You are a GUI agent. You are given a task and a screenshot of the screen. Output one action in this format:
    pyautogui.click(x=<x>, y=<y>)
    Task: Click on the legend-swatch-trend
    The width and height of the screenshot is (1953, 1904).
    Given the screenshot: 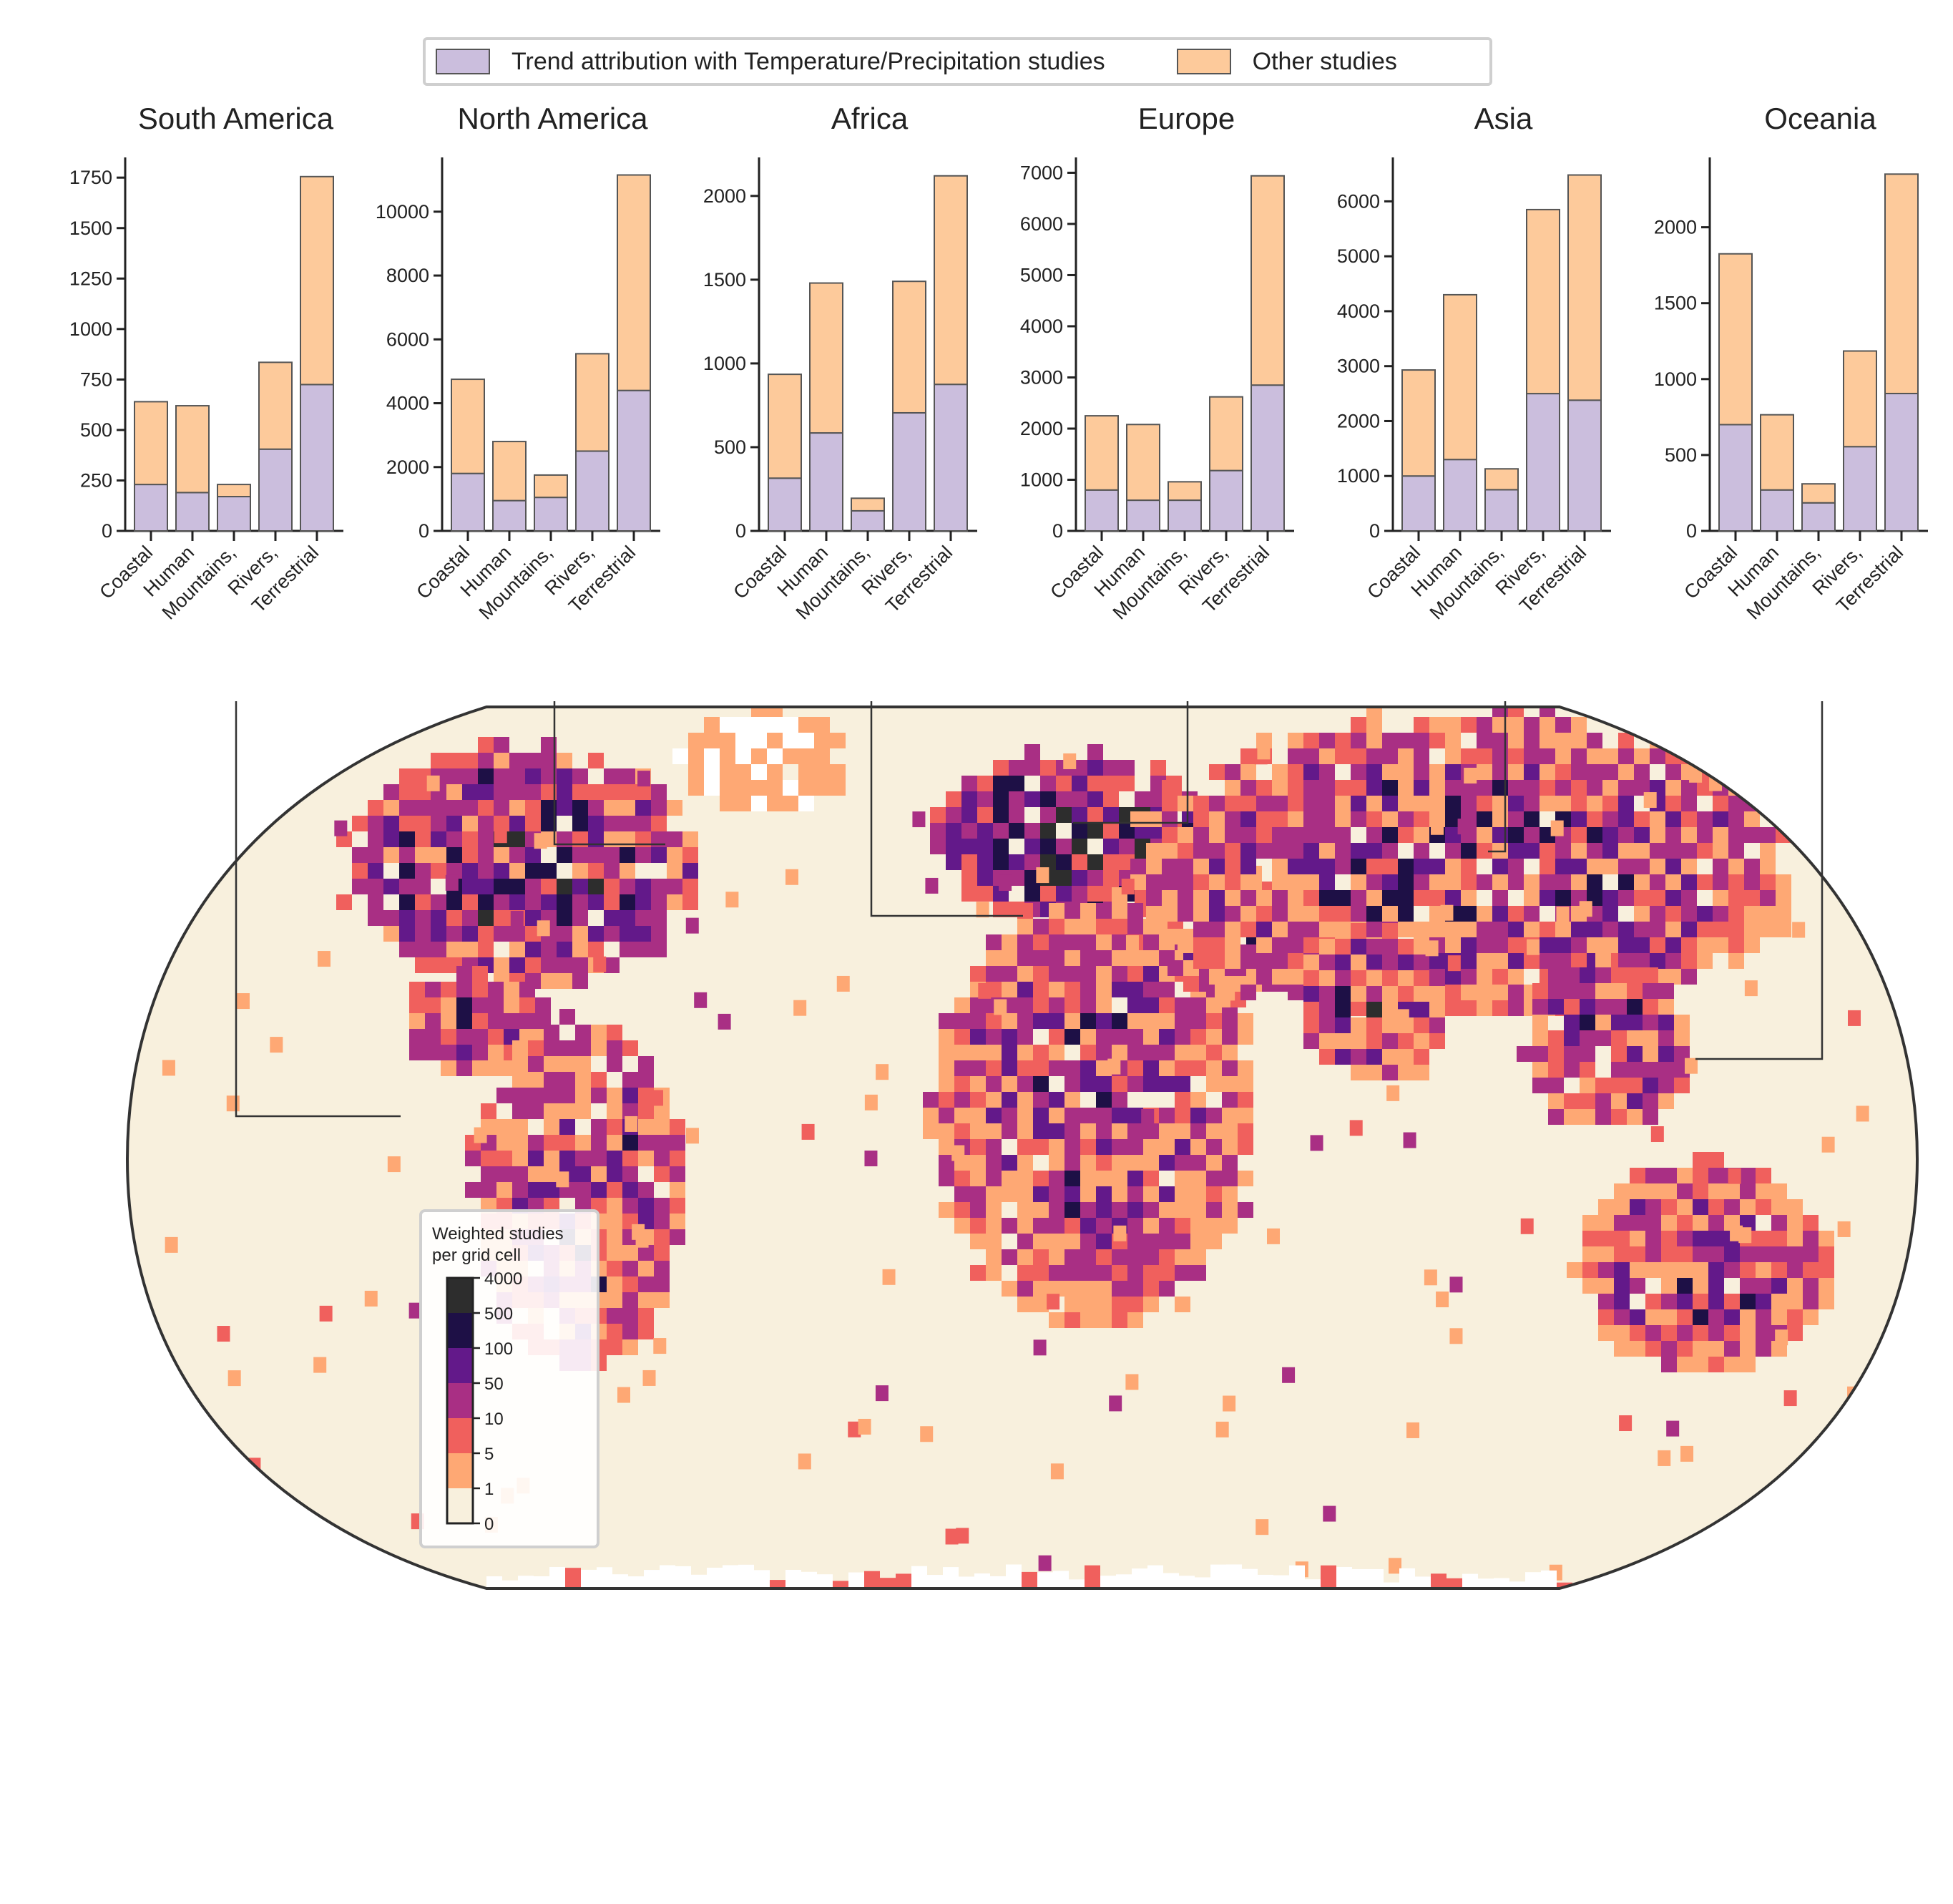 What is the action you would take?
    pyautogui.click(x=463, y=61)
    